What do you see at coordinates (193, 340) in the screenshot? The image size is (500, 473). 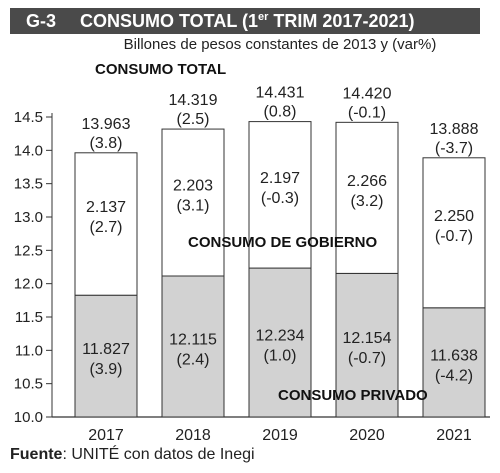 I see `private-value-label: 12.115` at bounding box center [193, 340].